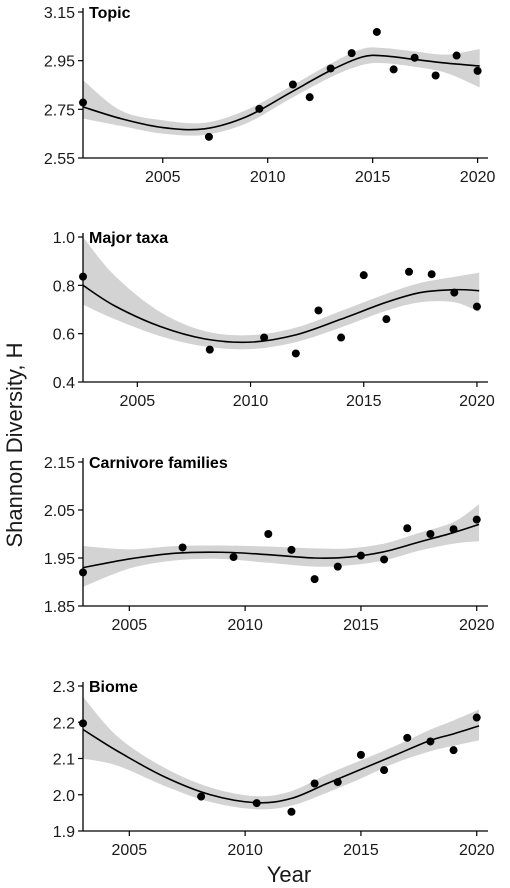 This screenshot has width=510, height=888. Describe the element at coordinates (59, 62) in the screenshot. I see `y-tick-label: 2.95` at that location.